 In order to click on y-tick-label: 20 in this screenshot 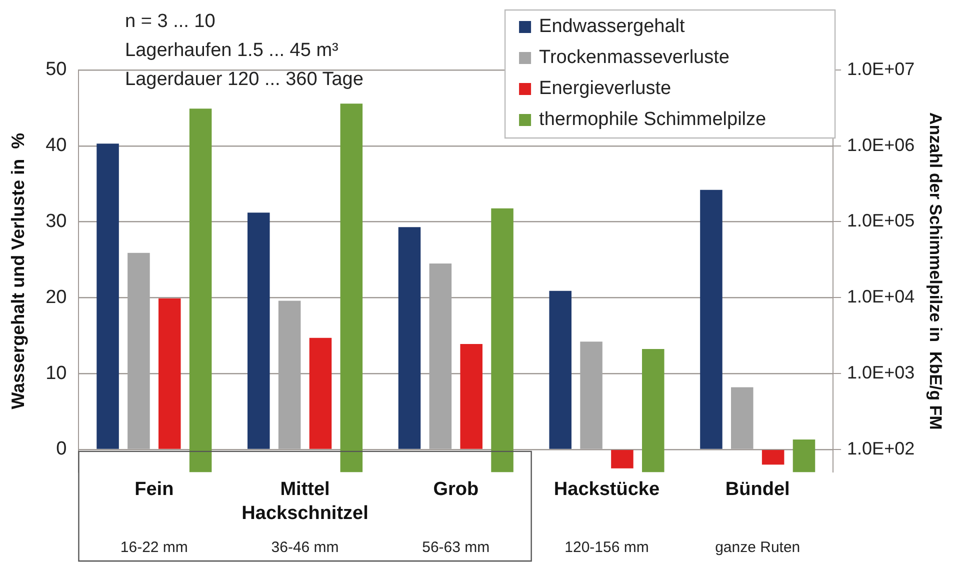, I will do `click(56, 297)`.